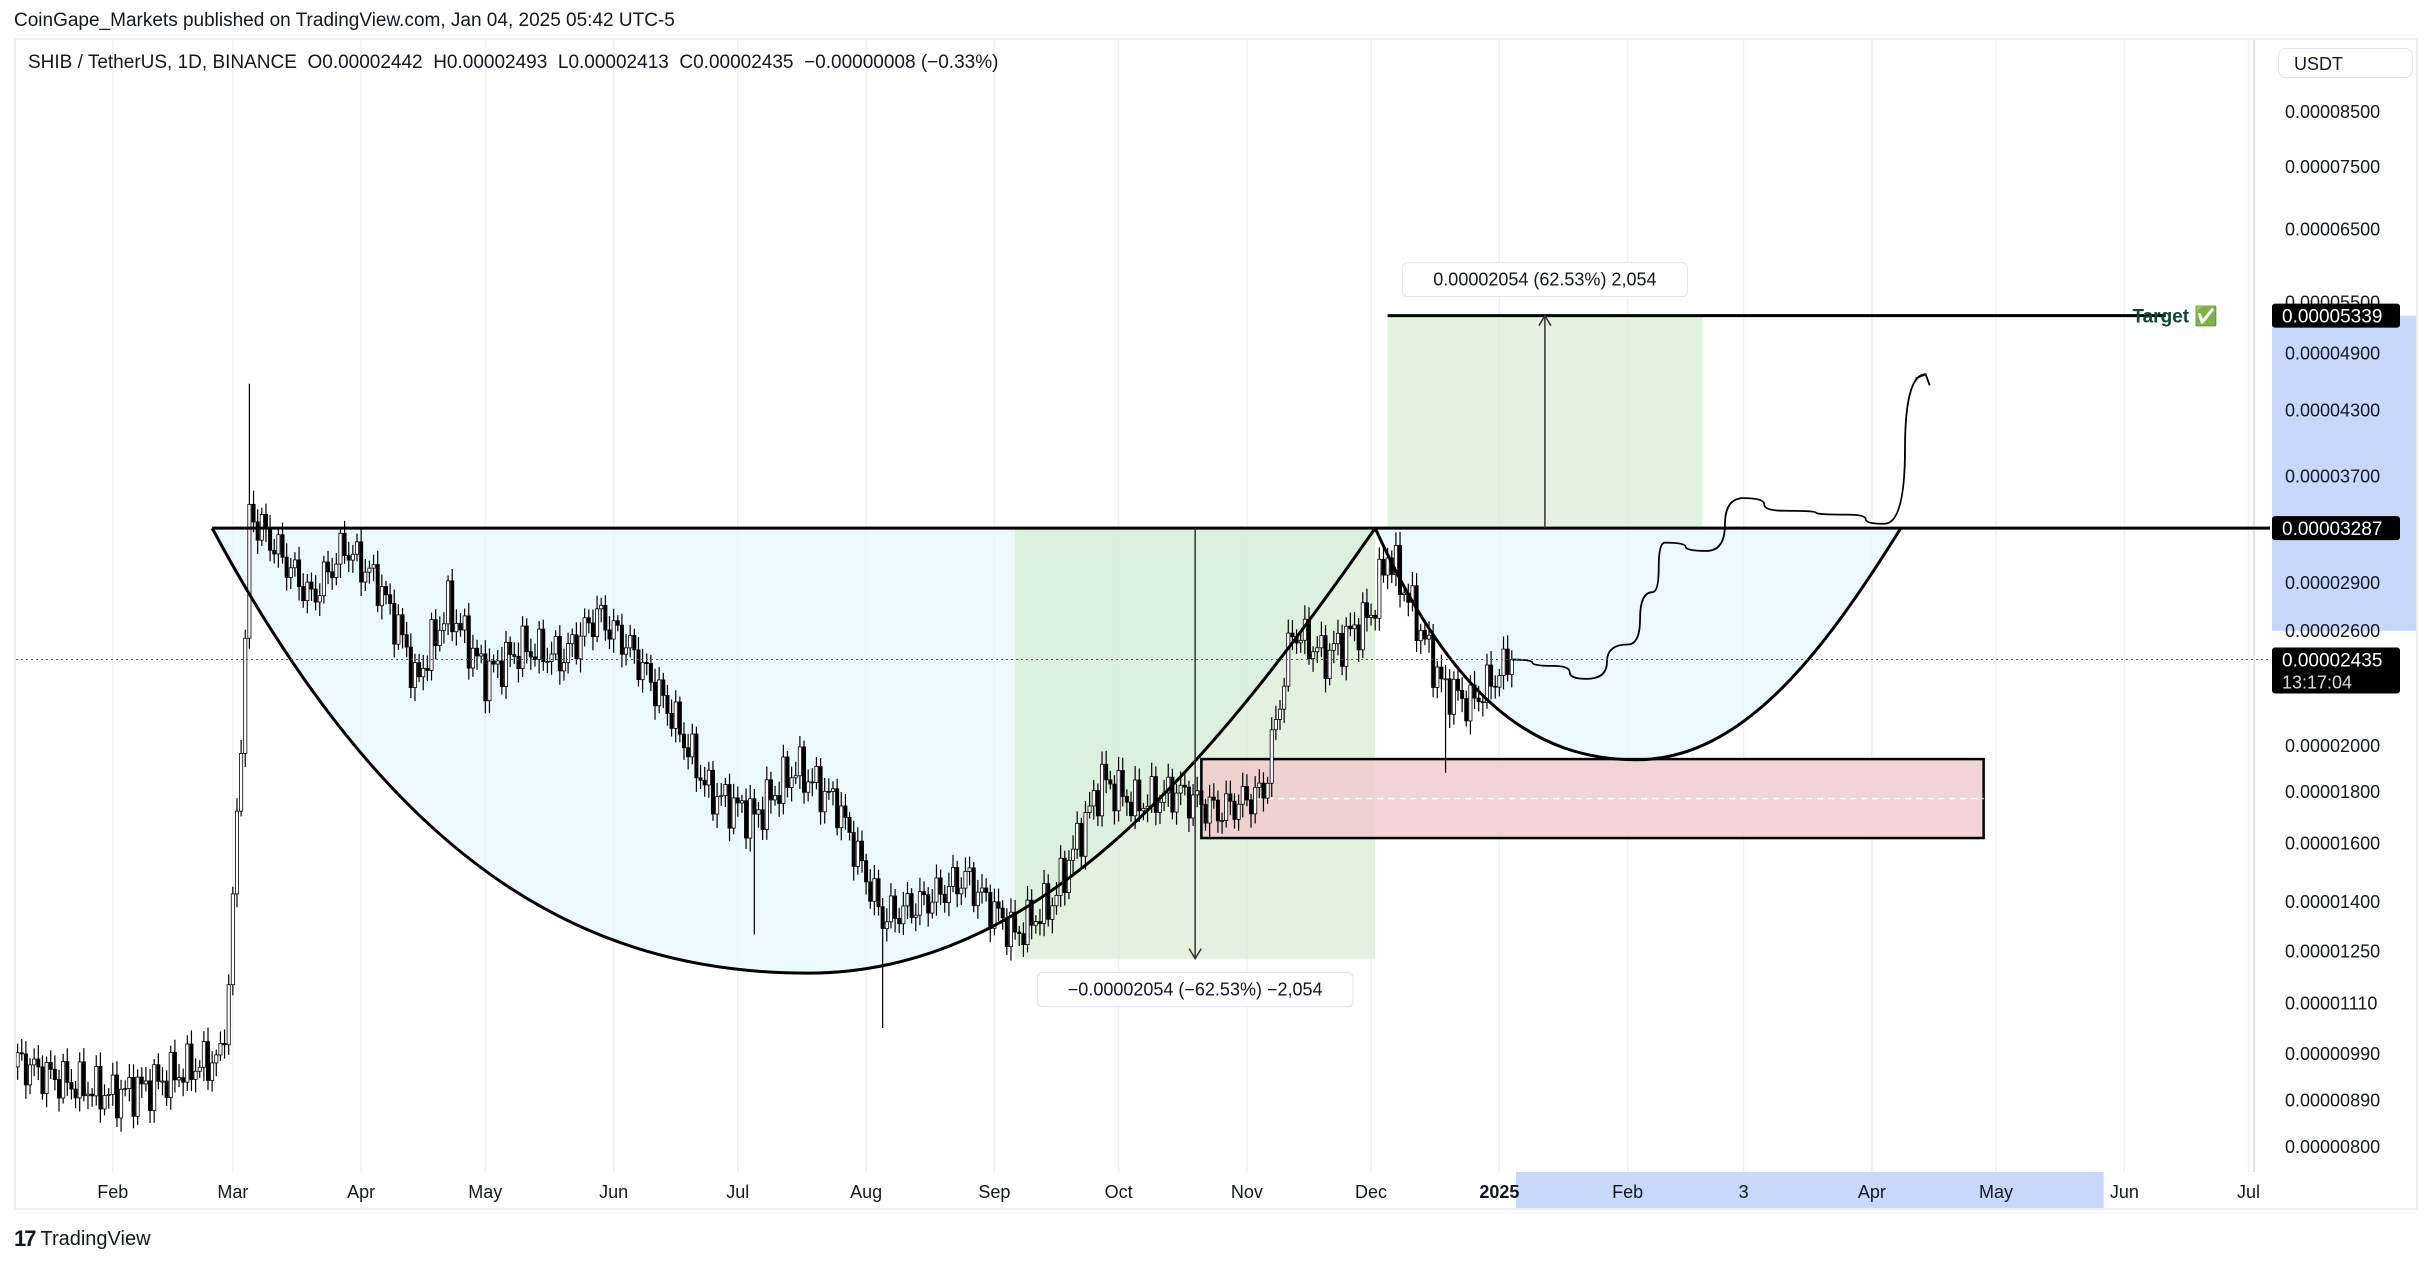  I want to click on currency-unit-button: USDT, so click(2345, 63).